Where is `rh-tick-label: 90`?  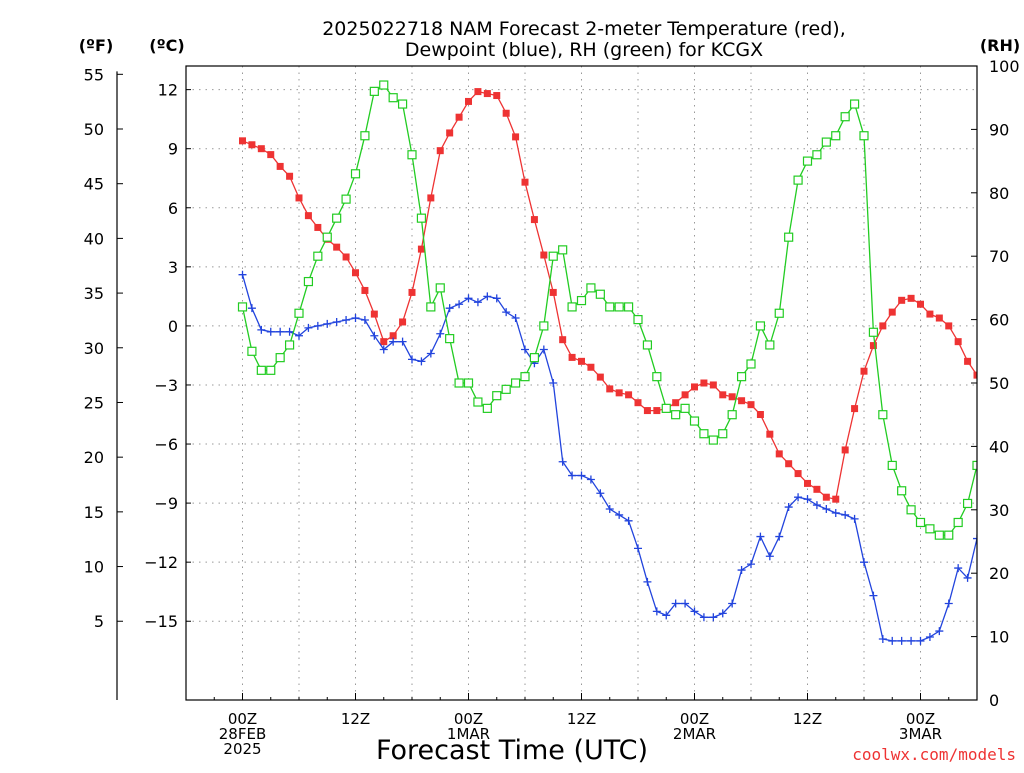
rh-tick-label: 90 is located at coordinates (999, 129).